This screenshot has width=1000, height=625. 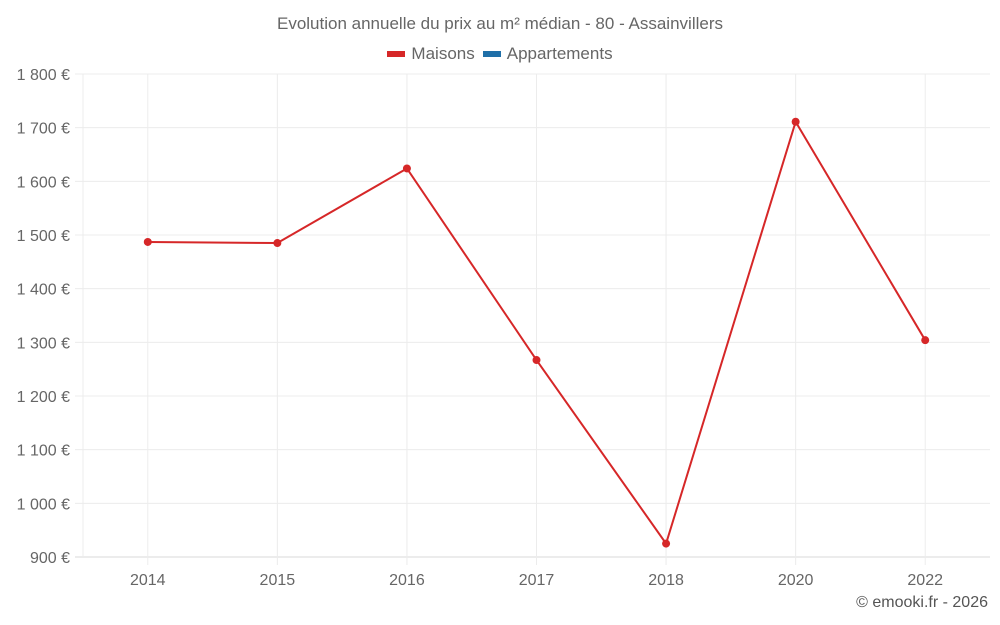 I want to click on y-tick-label: 1 500 €, so click(x=43, y=236).